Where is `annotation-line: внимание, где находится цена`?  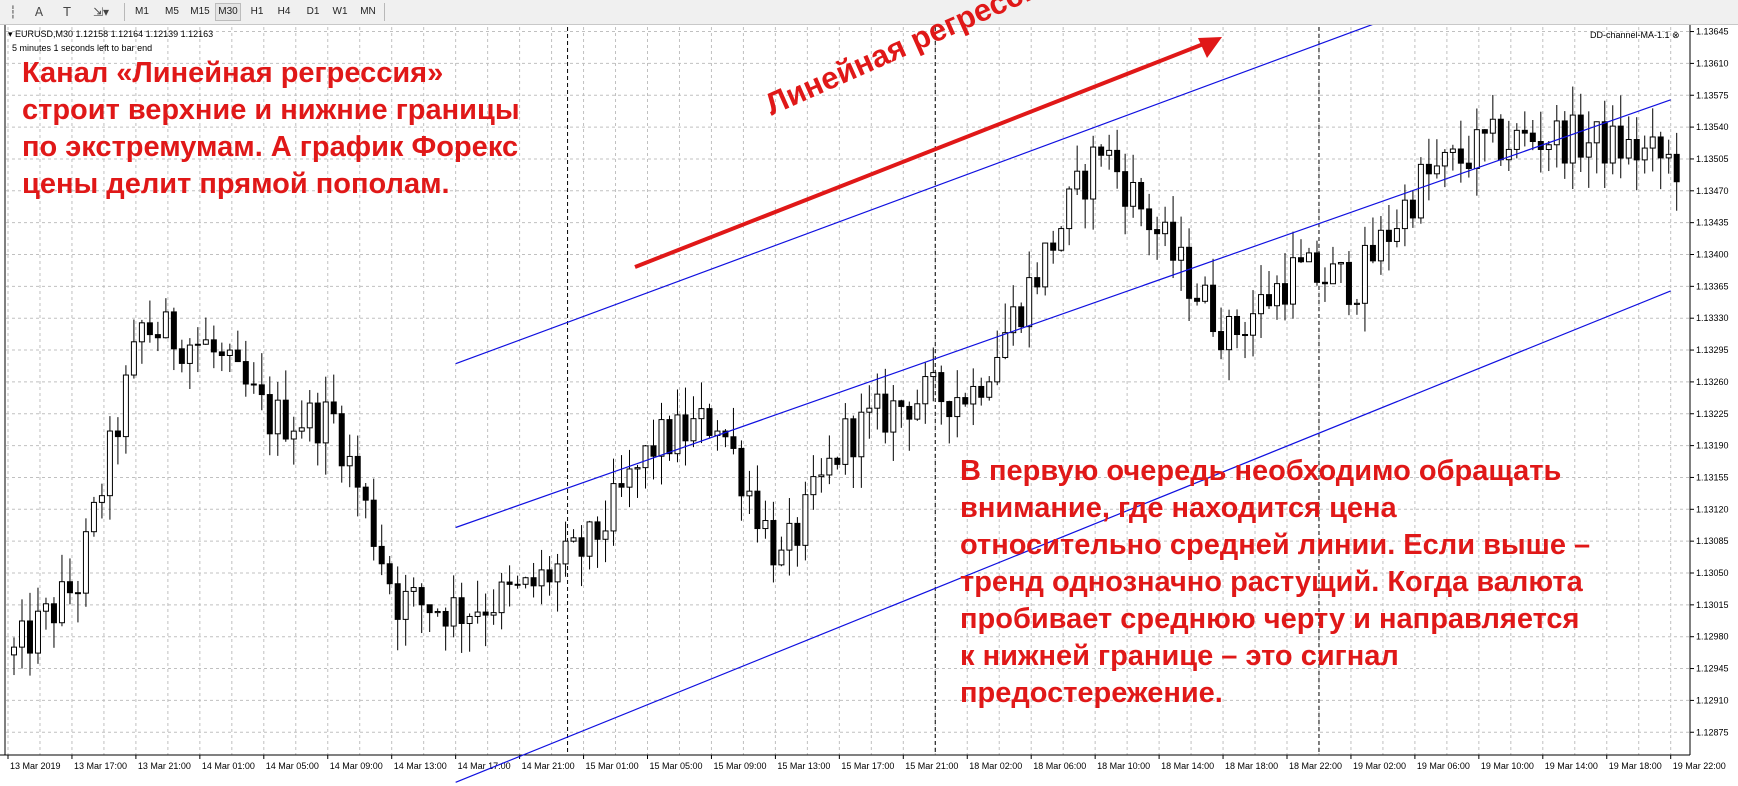
annotation-line: внимание, где находится цена is located at coordinates (1178, 508).